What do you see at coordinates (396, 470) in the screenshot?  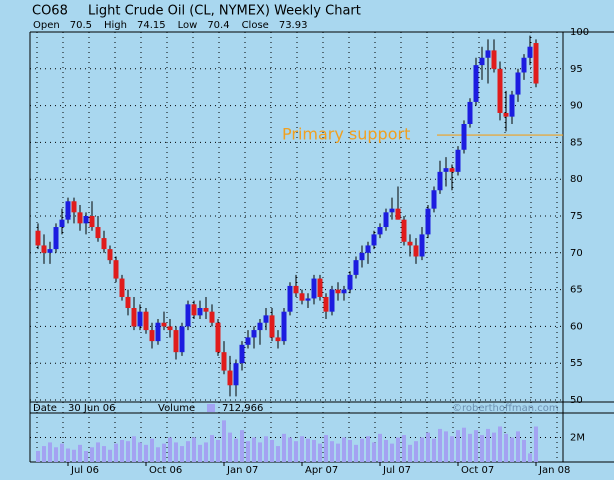 I see `x-tick-label: Jul 07` at bounding box center [396, 470].